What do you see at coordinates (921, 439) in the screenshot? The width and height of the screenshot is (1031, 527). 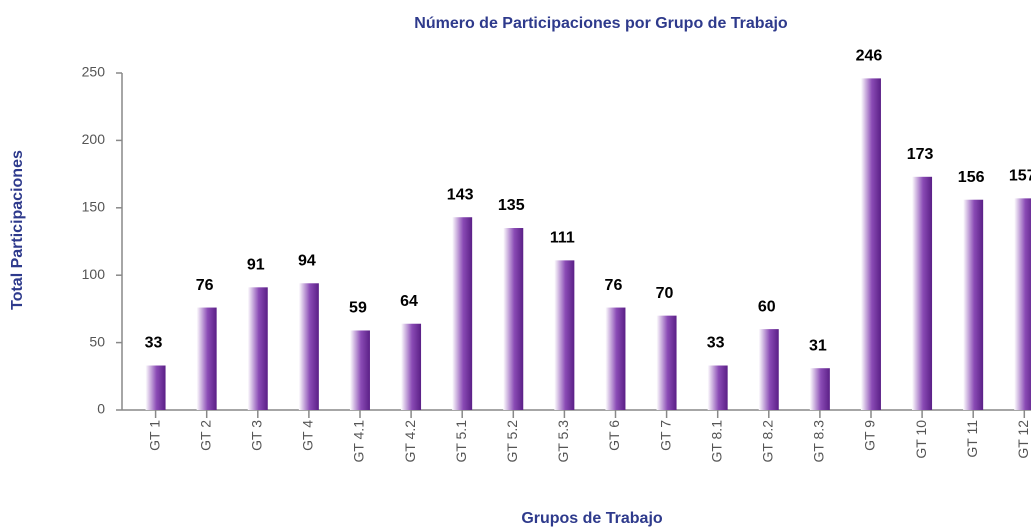 I see `x-tick-label: GT 10` at bounding box center [921, 439].